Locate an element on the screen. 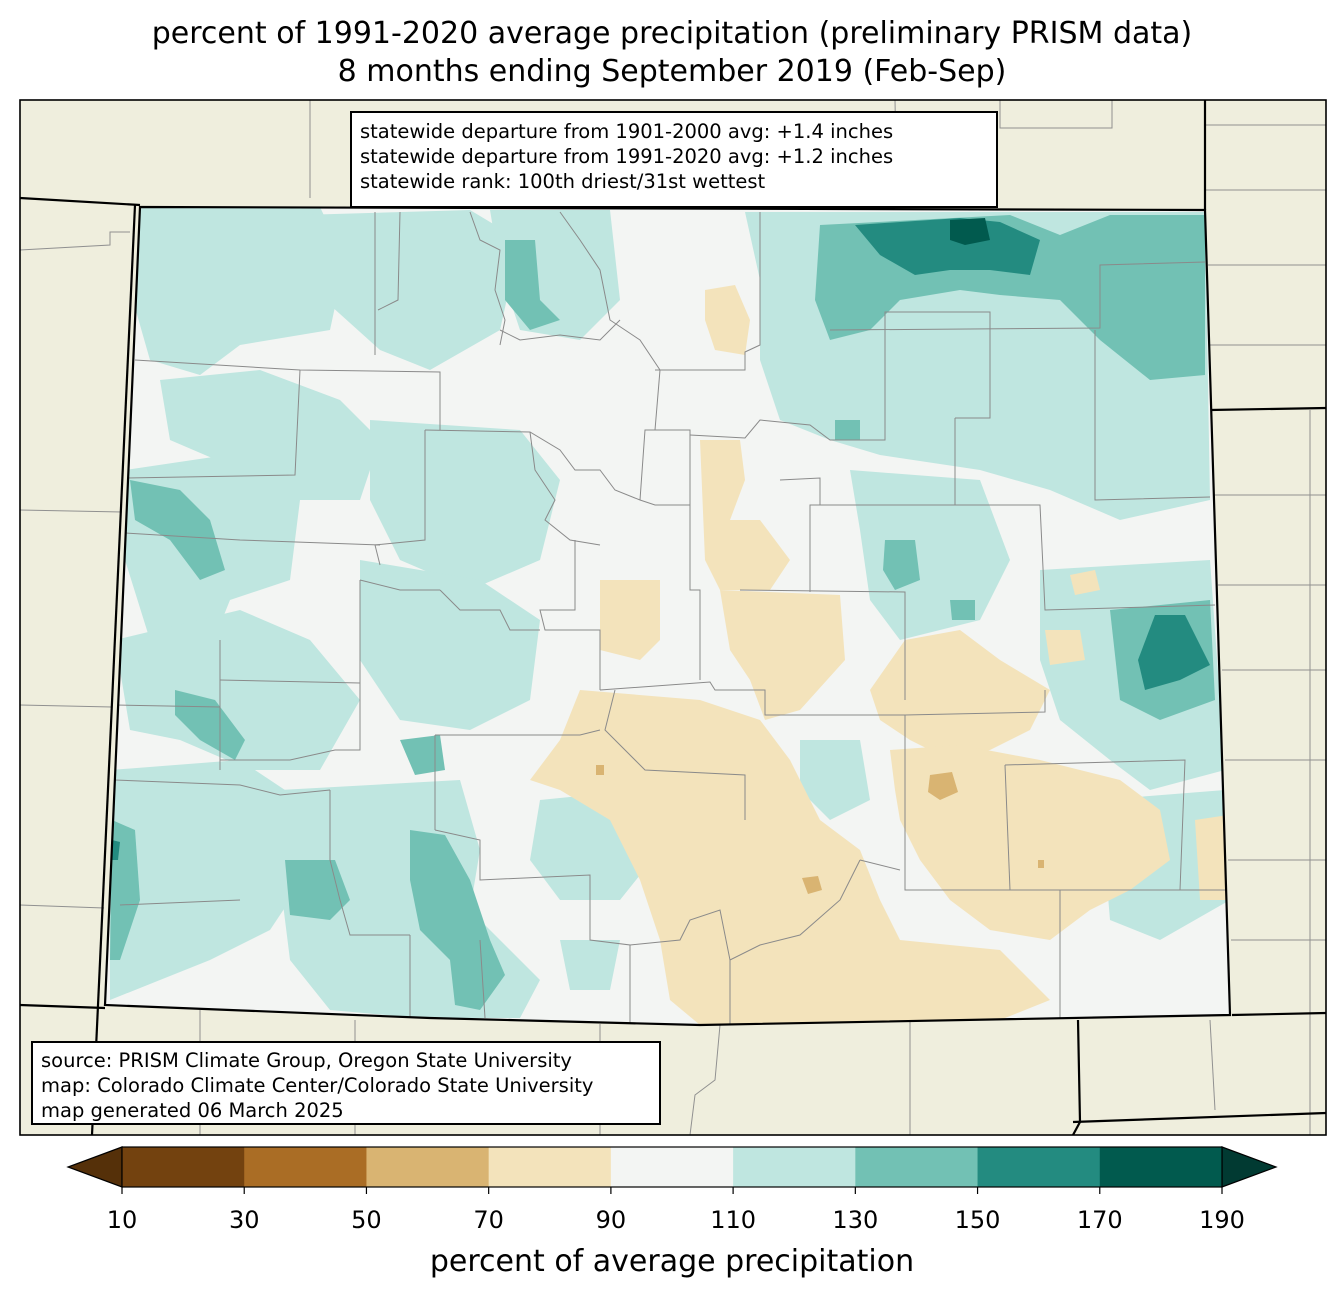  colorbar-label: percent of average precipitation is located at coordinates (672, 1261).